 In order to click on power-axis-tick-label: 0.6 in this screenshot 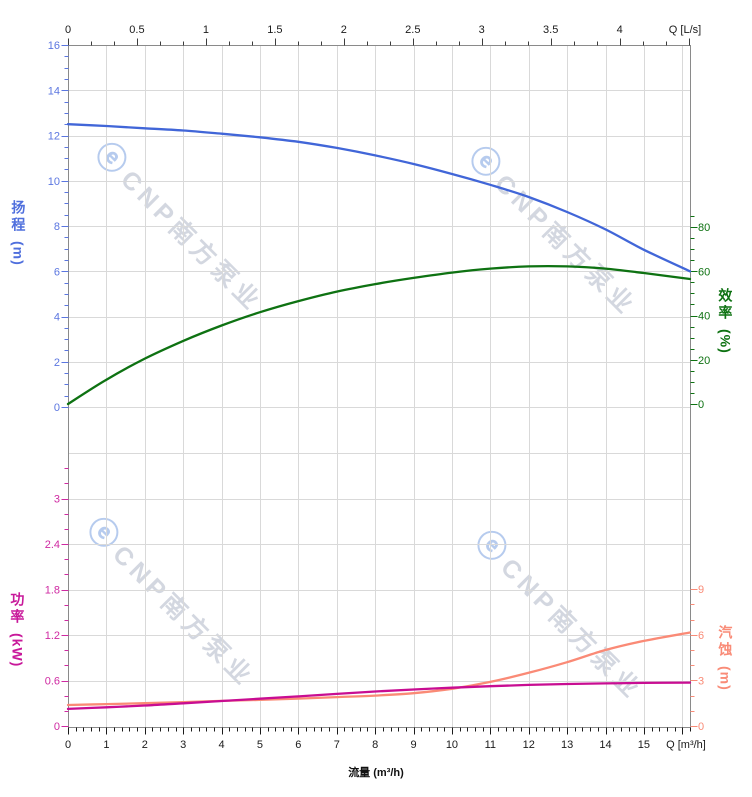, I will do `click(52, 682)`.